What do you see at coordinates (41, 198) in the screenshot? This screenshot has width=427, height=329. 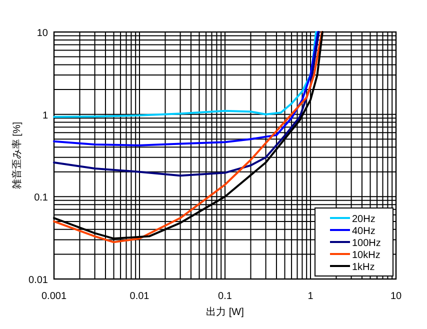 I see `y-tick-label: 0.1` at bounding box center [41, 198].